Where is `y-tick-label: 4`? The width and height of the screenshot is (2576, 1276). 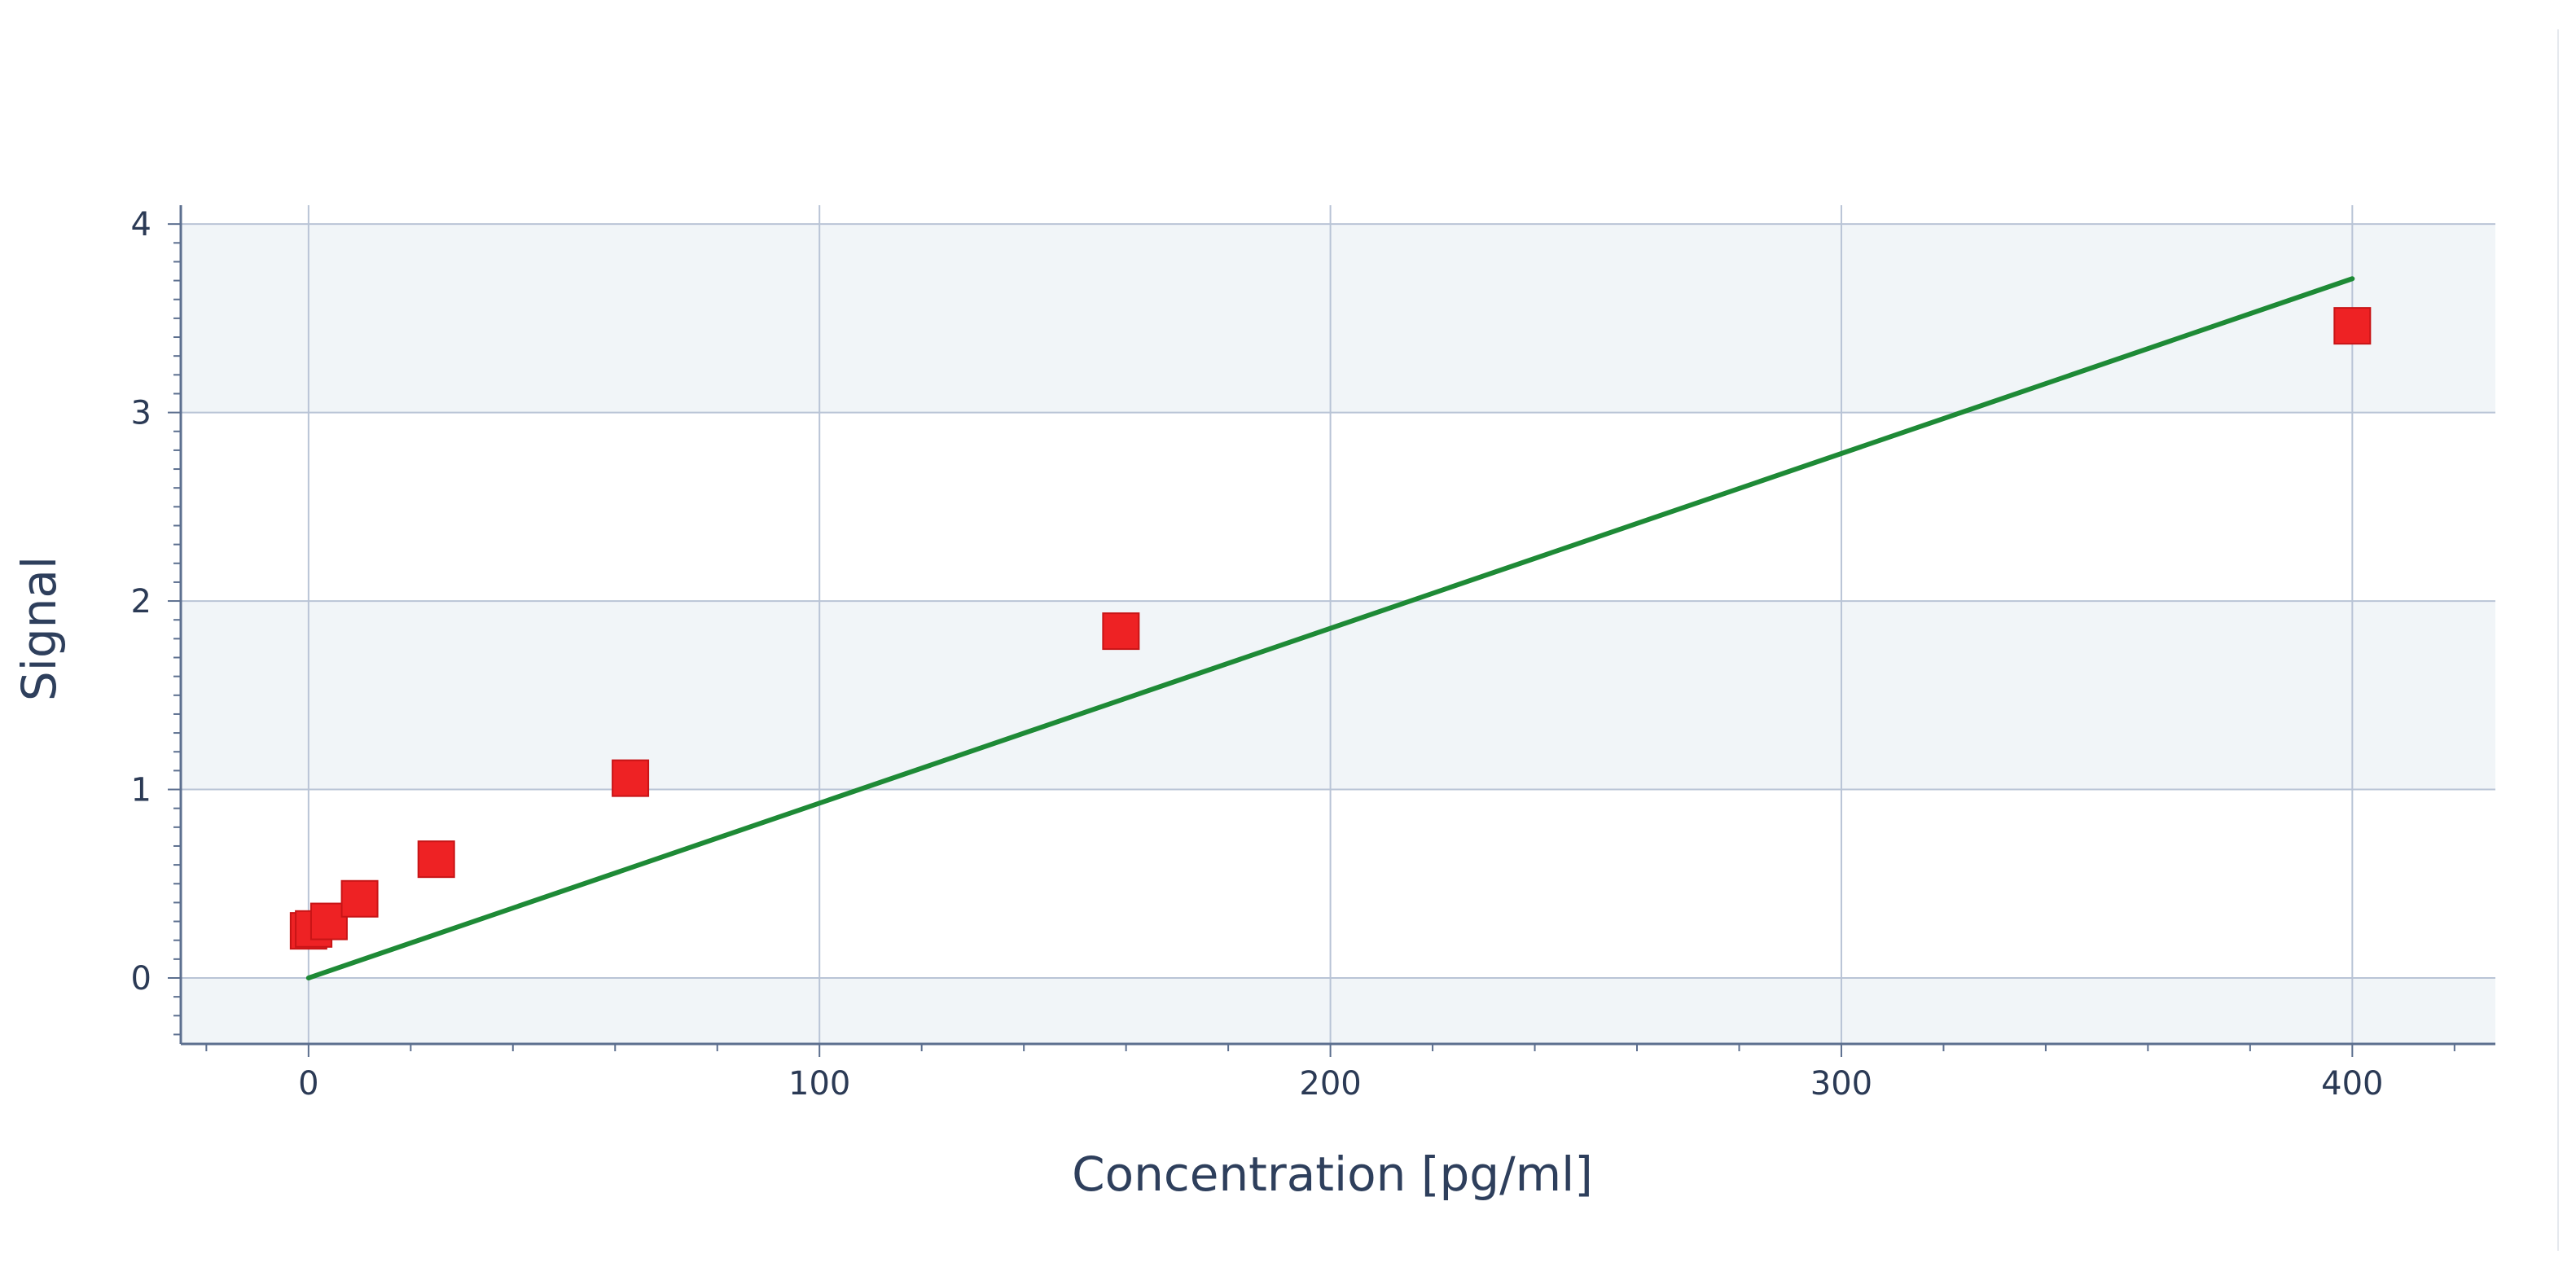
y-tick-label: 4 is located at coordinates (141, 225).